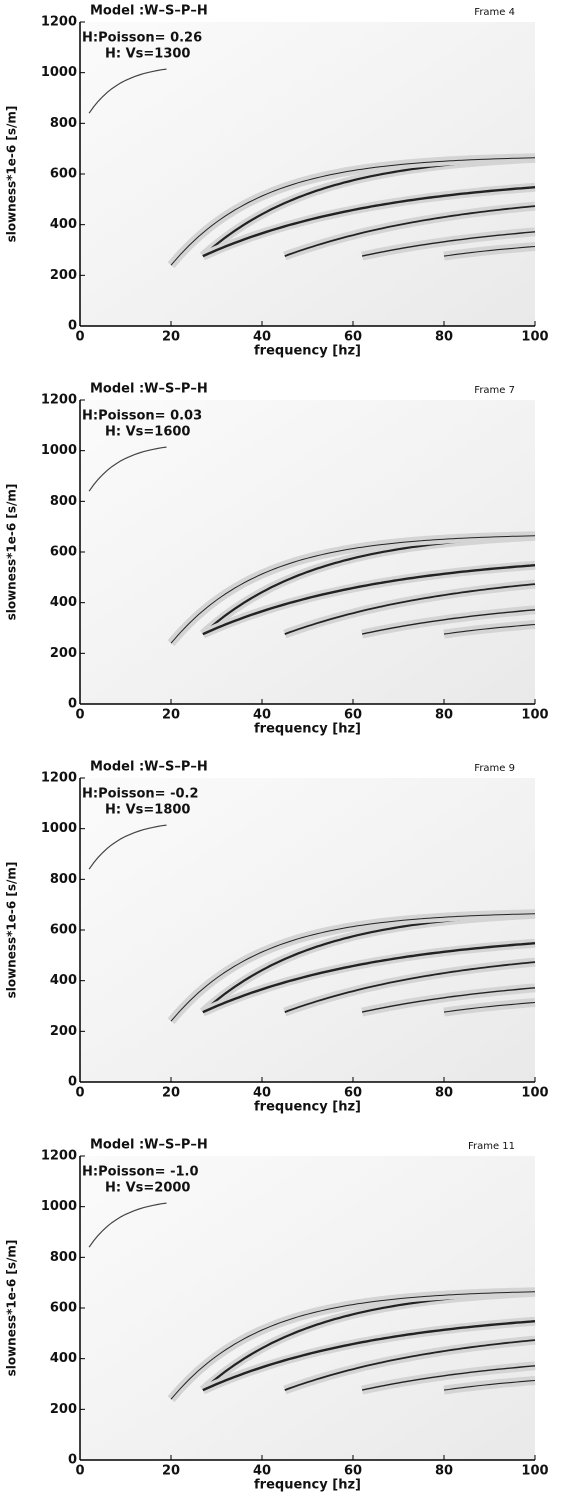 This screenshot has width=565, height=1506. What do you see at coordinates (491, 1146) in the screenshot?
I see `frame-label: Frame 11` at bounding box center [491, 1146].